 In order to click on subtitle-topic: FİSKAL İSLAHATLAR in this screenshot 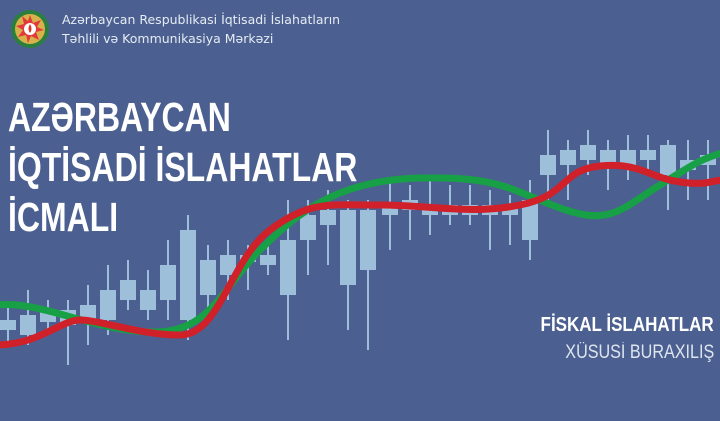, I will do `click(627, 325)`.